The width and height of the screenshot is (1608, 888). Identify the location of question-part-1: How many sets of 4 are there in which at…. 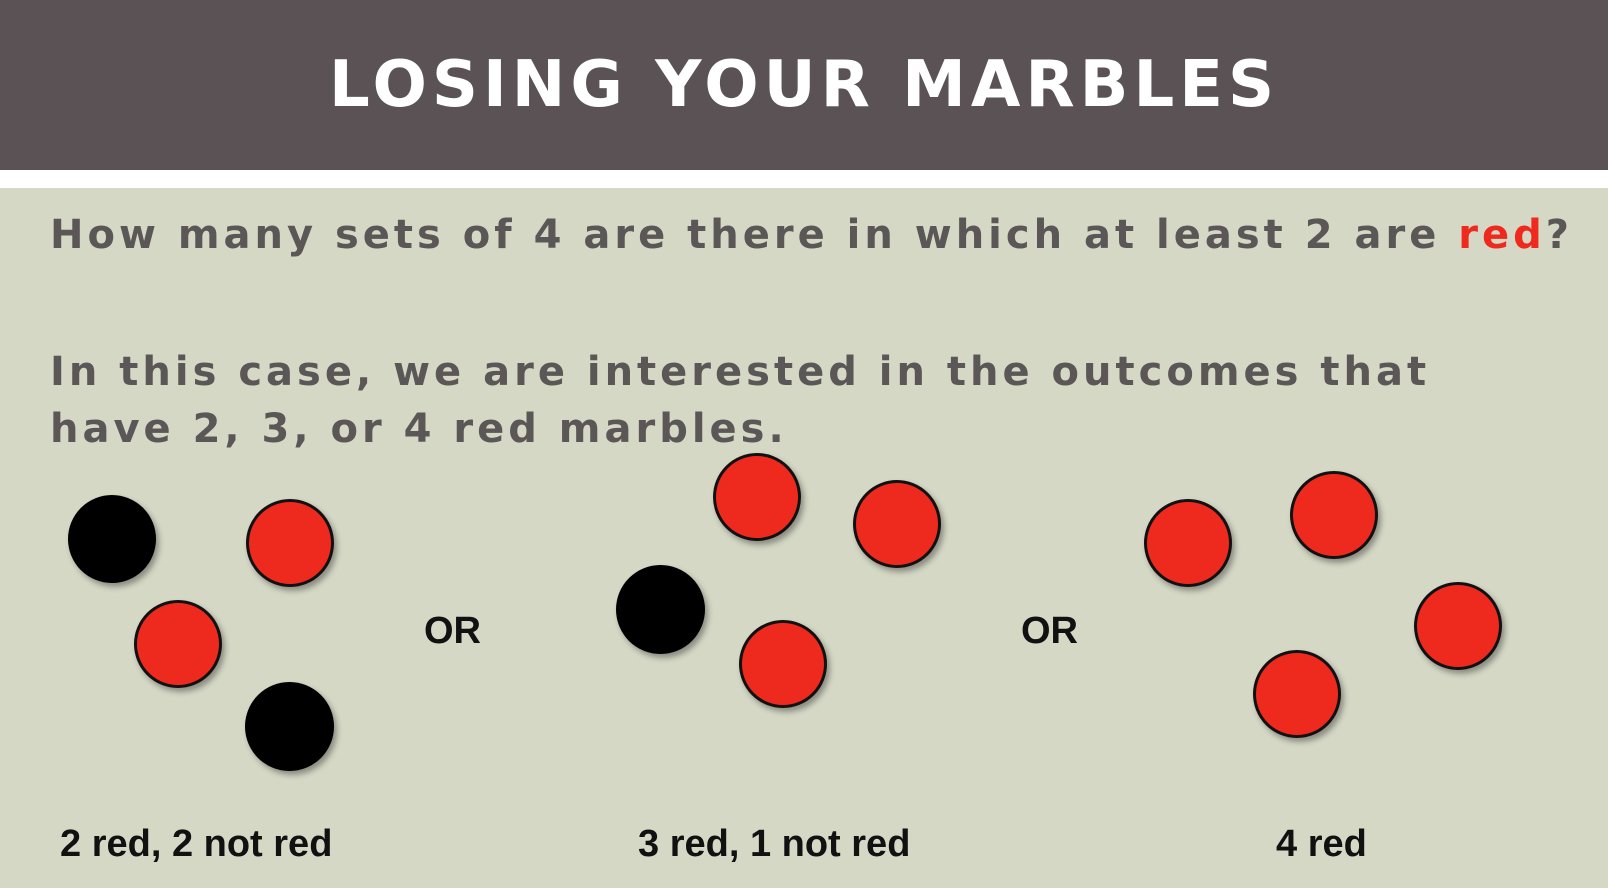
(754, 235).